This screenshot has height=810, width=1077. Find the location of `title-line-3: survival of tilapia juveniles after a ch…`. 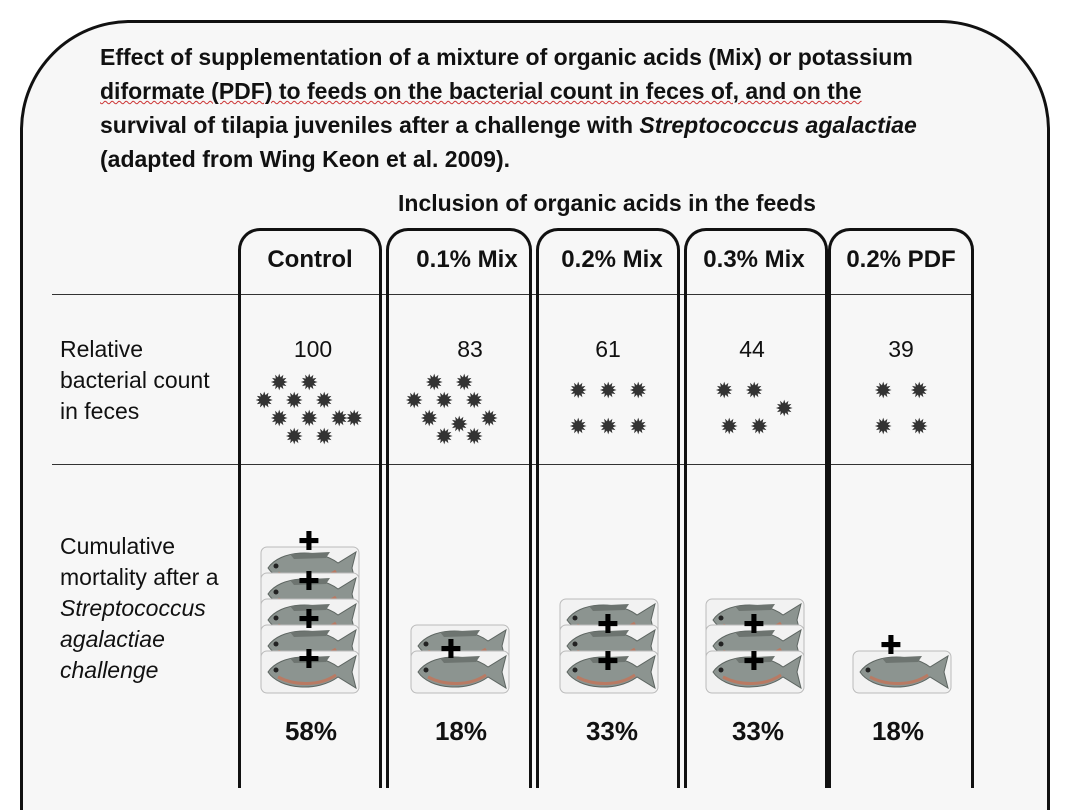

title-line-3: survival of tilapia juveniles after a ch… is located at coordinates (540, 125).